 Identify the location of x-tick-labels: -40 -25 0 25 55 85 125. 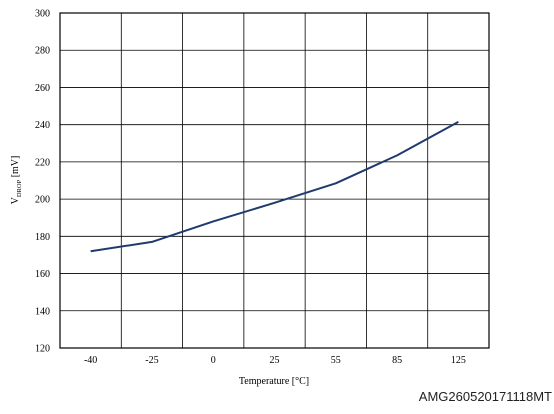
(275, 360).